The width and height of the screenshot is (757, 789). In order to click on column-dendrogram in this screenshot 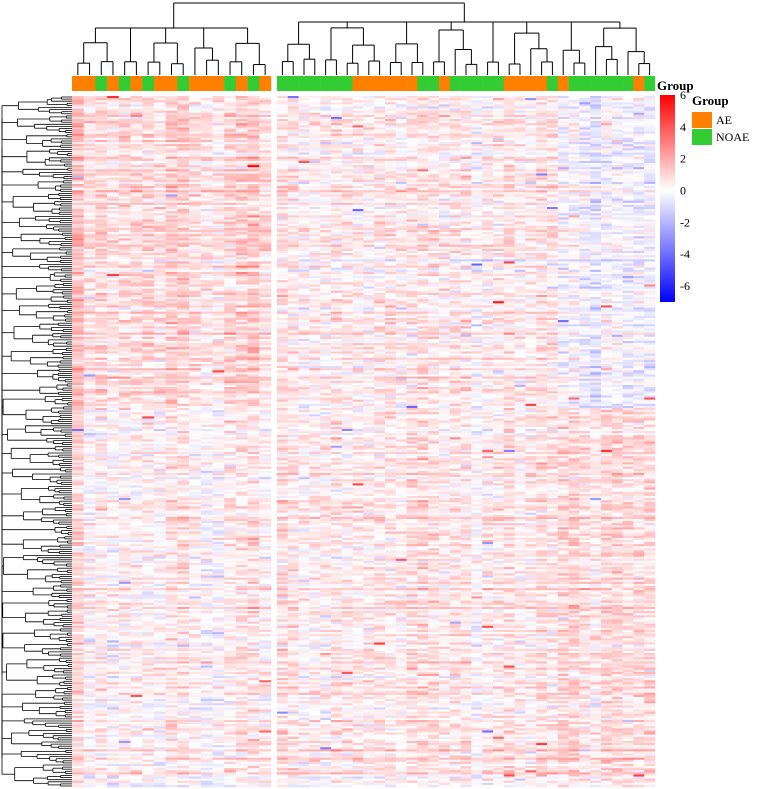, I will do `click(364, 39)`.